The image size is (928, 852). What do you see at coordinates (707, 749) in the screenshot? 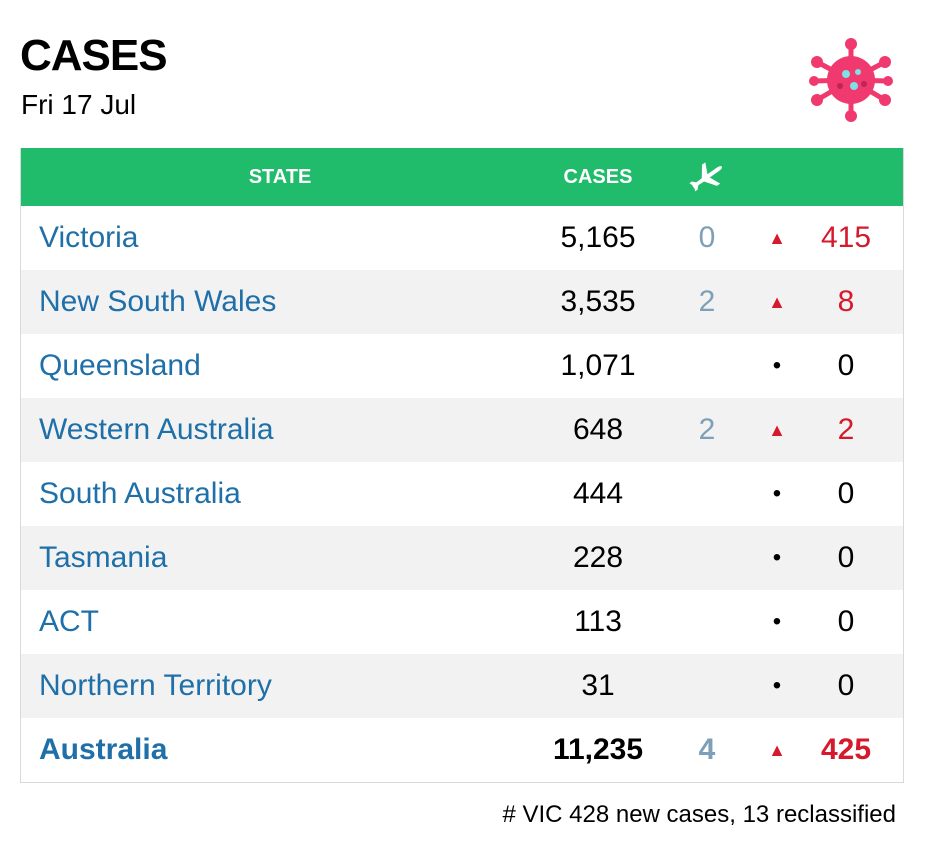
I see `overseas-cases: 4` at bounding box center [707, 749].